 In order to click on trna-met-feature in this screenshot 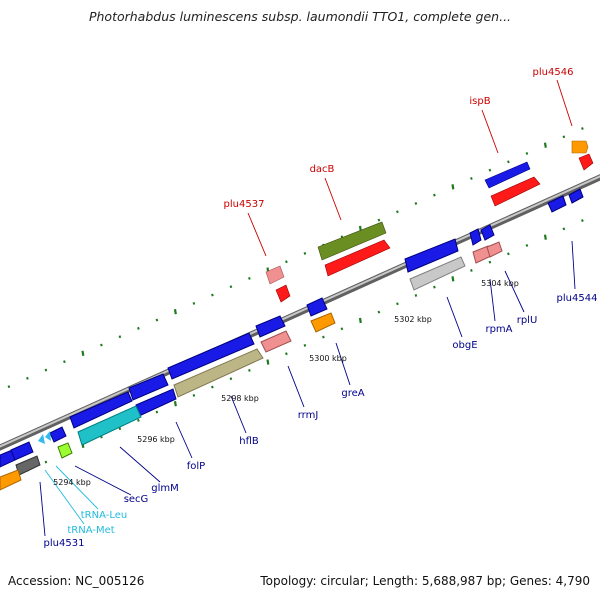, I will do `click(44, 437)`.